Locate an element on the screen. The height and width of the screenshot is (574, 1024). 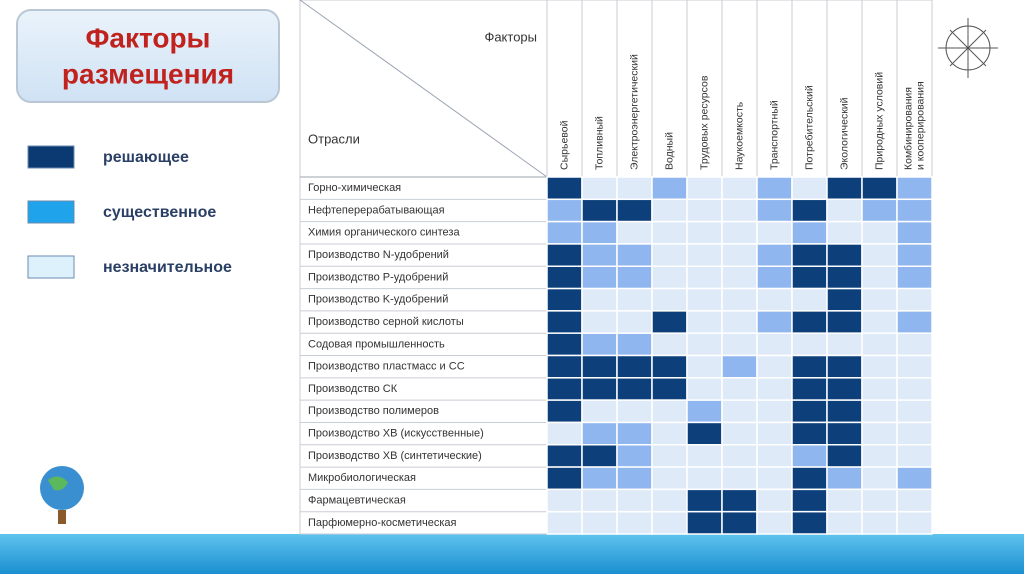
title: Факторы is located at coordinates (148, 37).